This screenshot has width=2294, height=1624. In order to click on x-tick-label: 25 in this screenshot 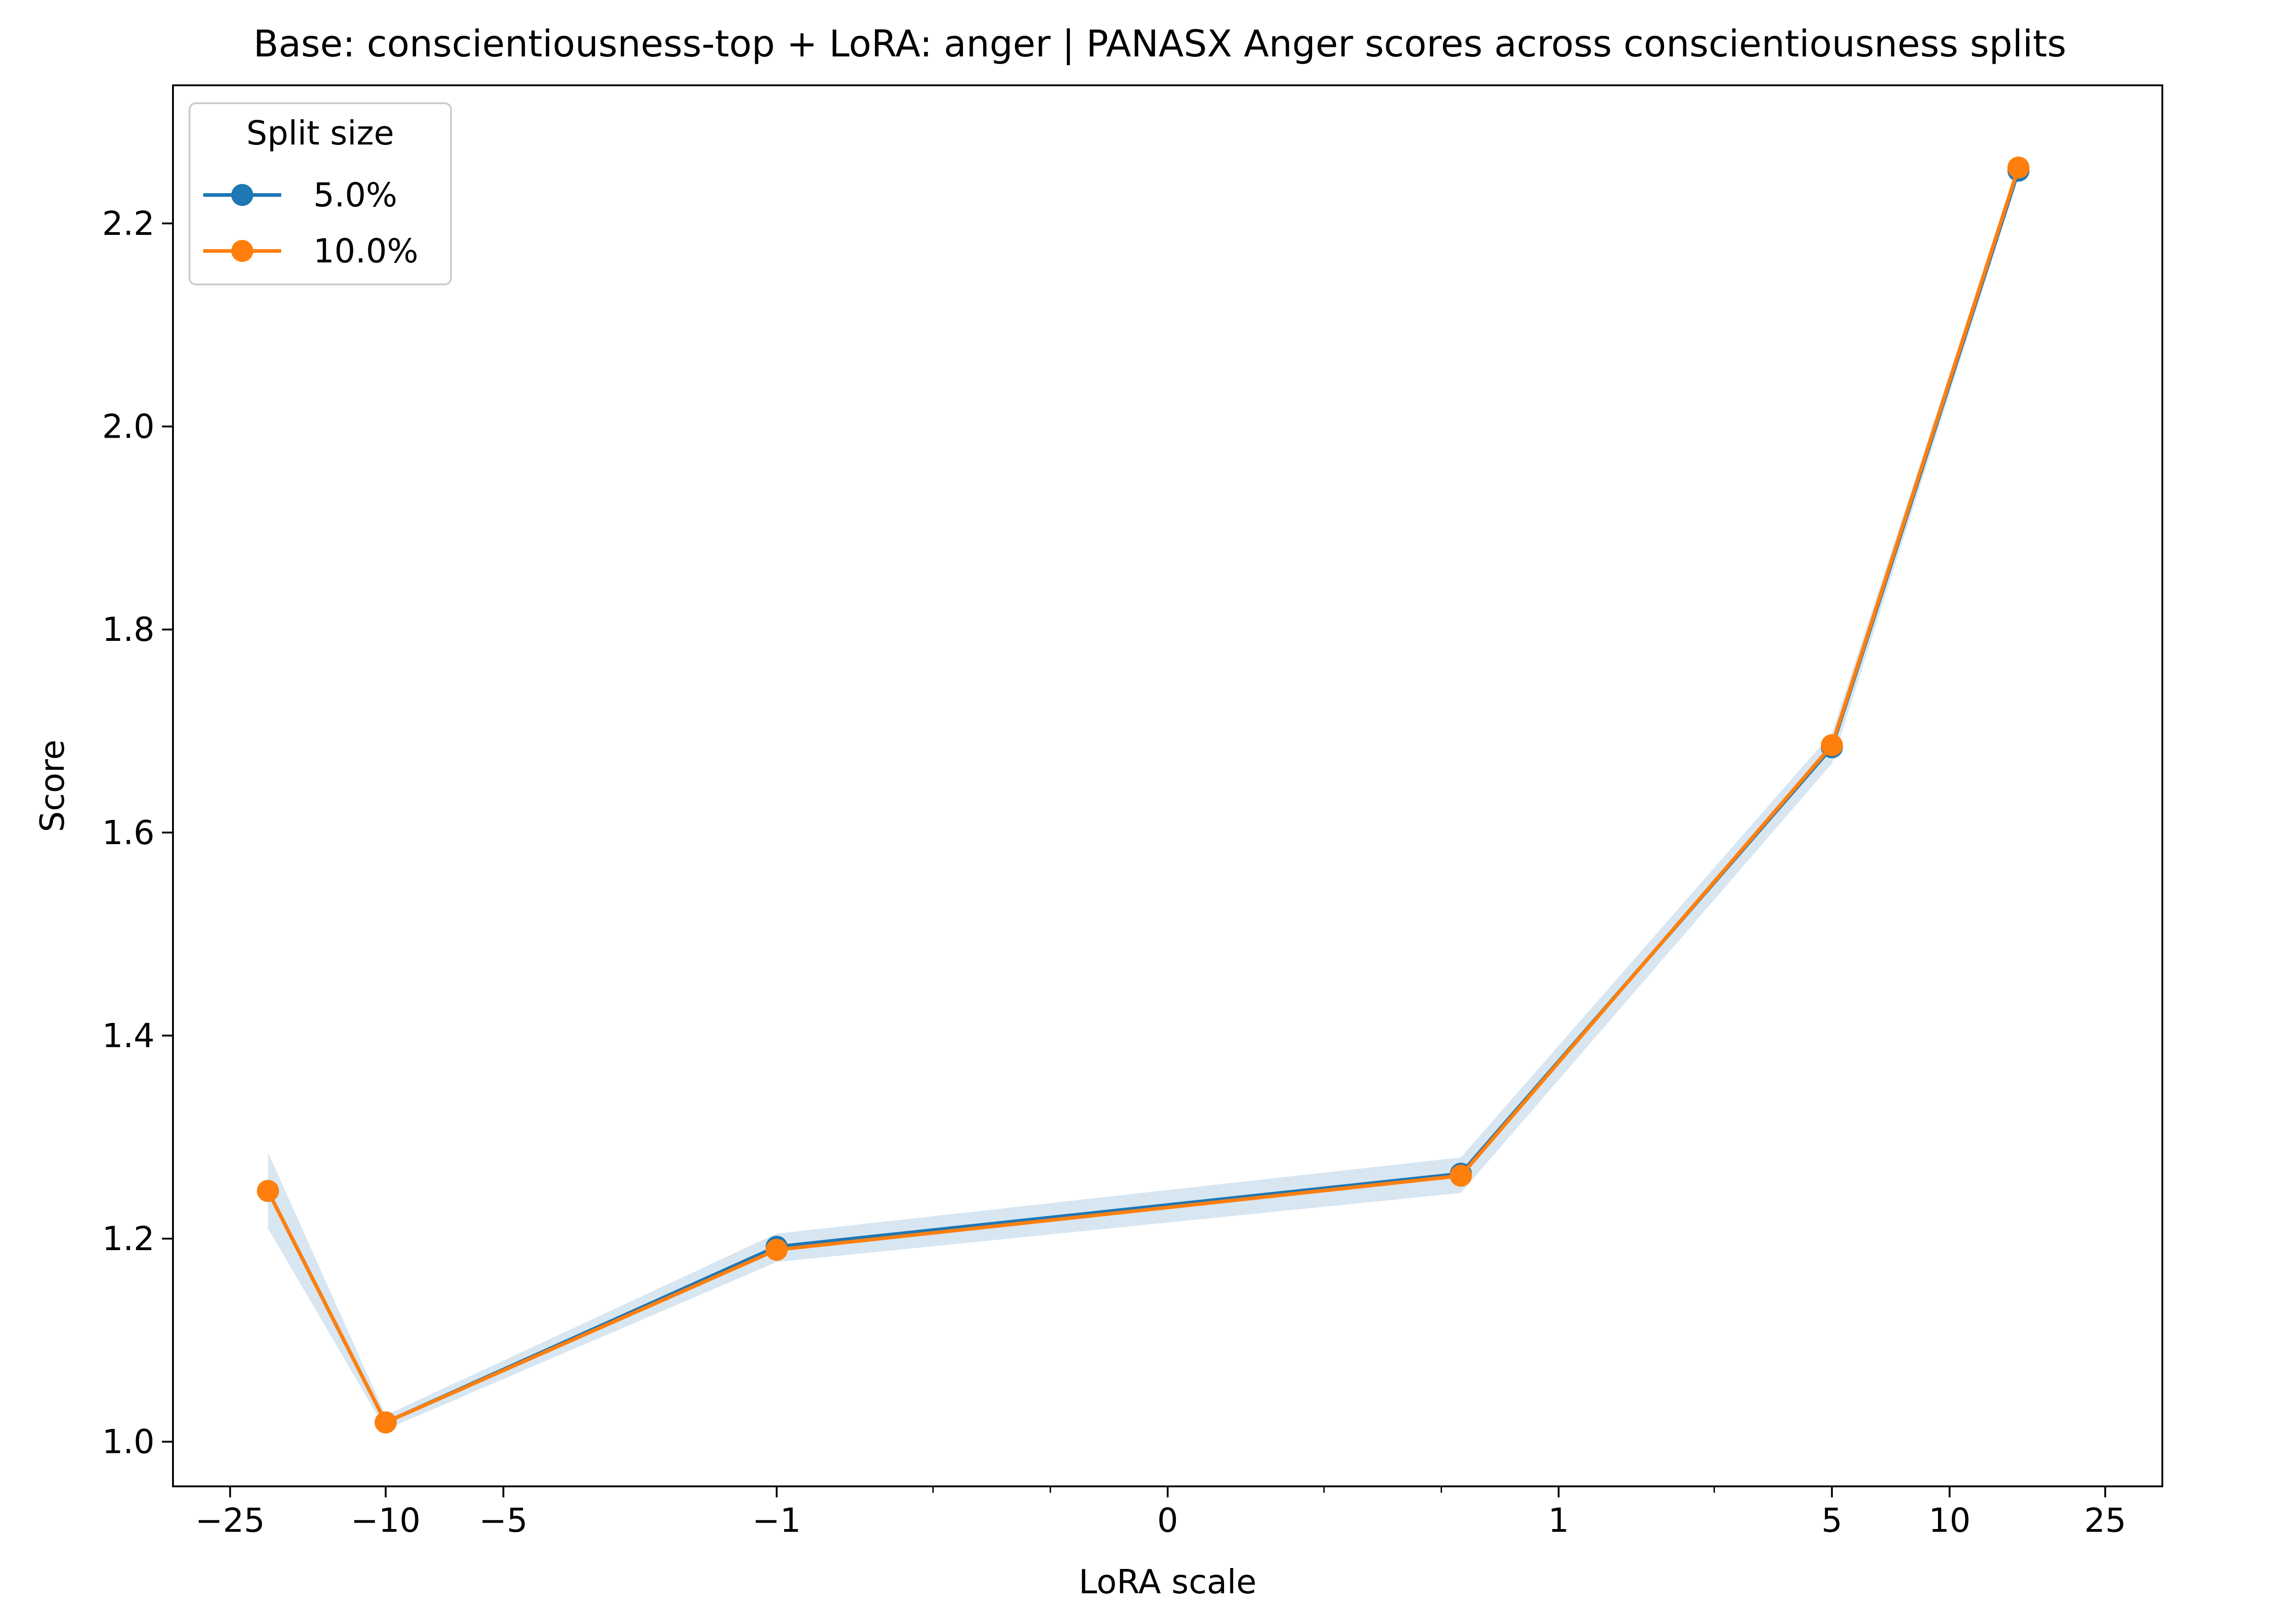, I will do `click(2105, 1520)`.